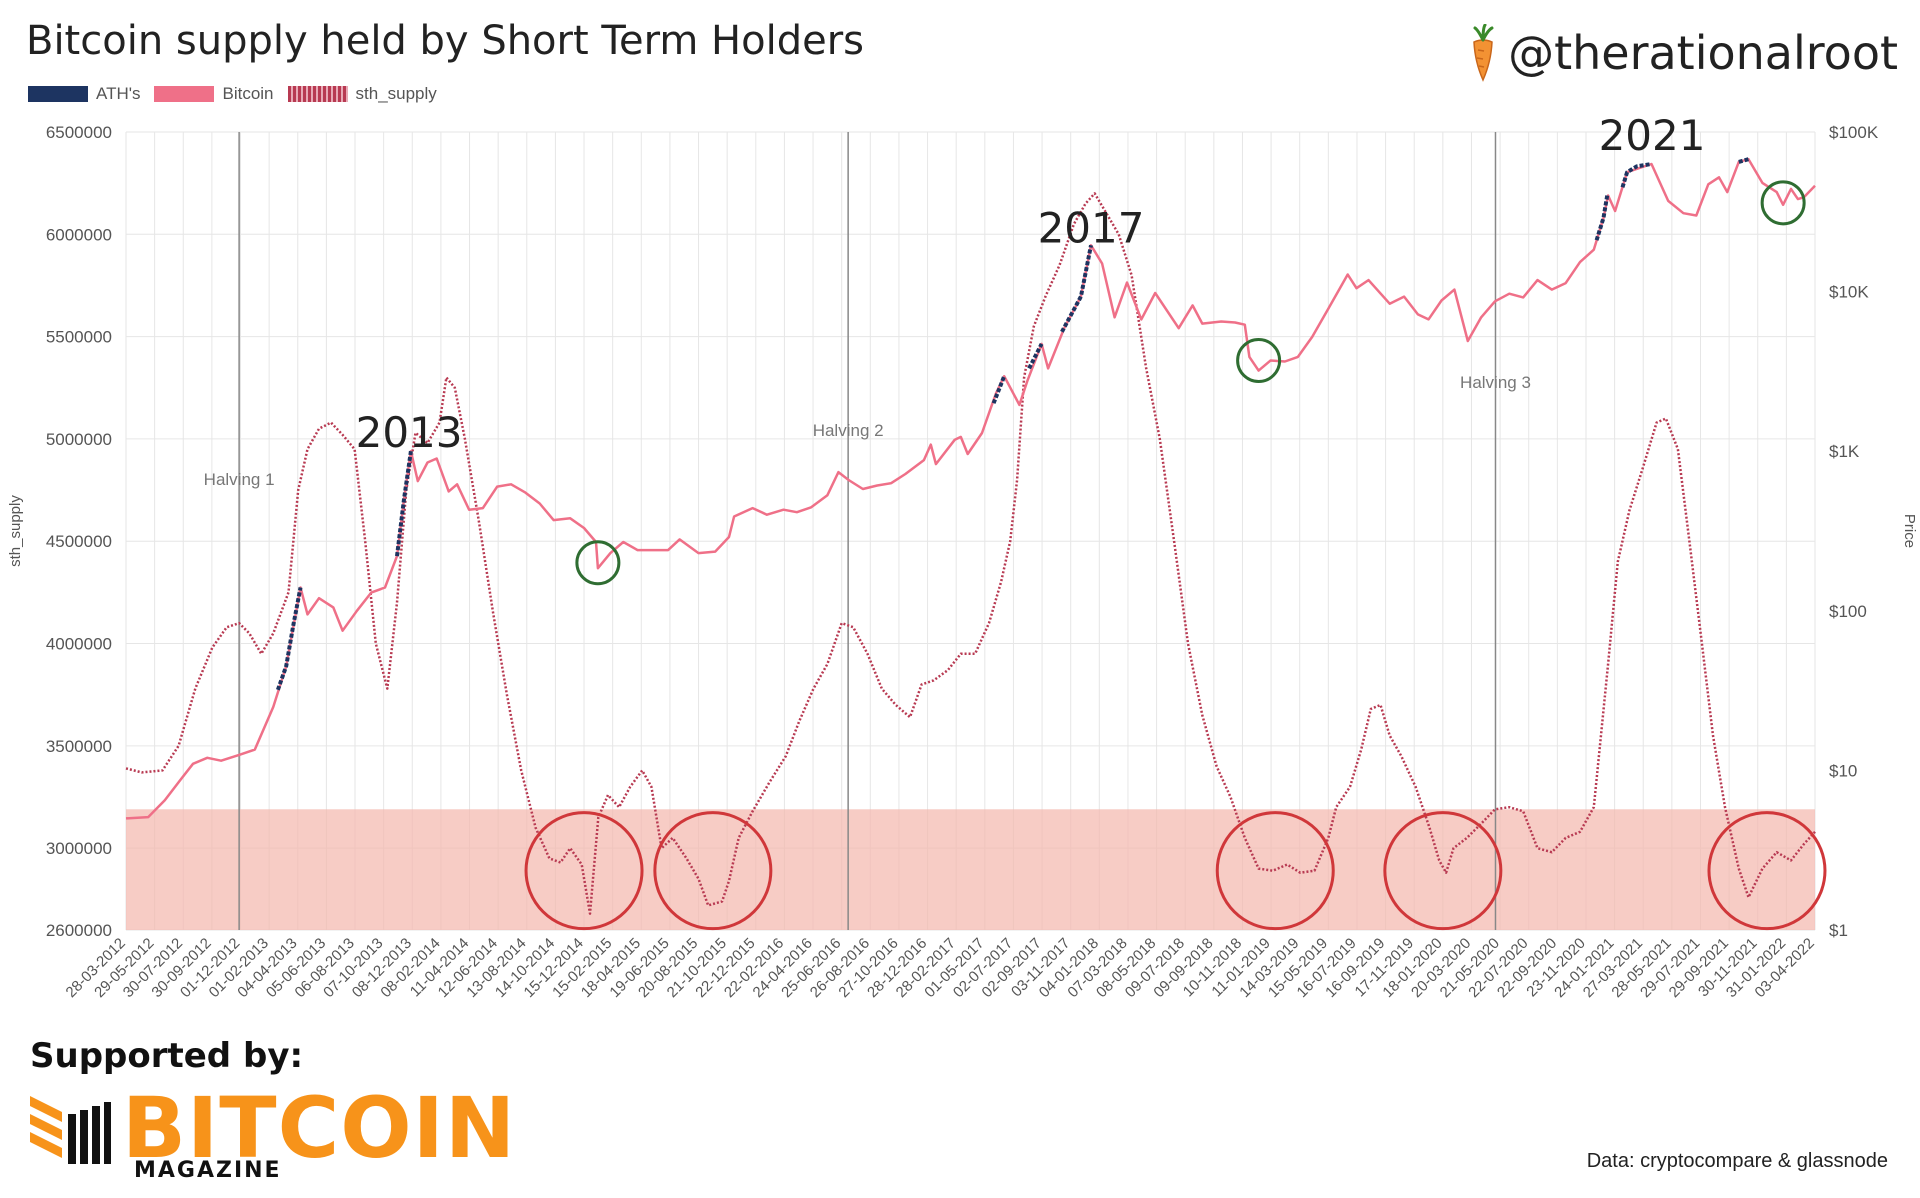 This screenshot has height=1198, width=1920. I want to click on legend-item-ath: ATH's, so click(84, 94).